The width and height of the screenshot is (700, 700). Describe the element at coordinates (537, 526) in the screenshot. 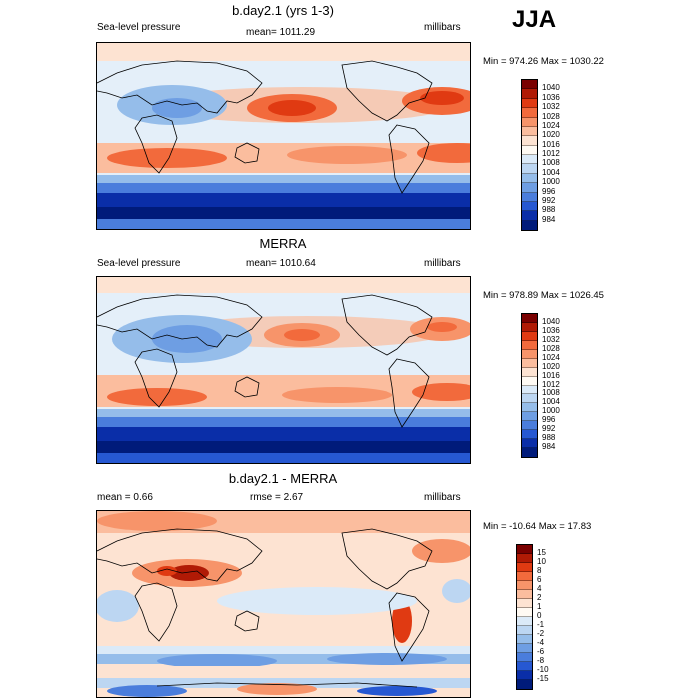

I see `panel-3-minmax: Min = -10.64 Max = 17.83` at that location.